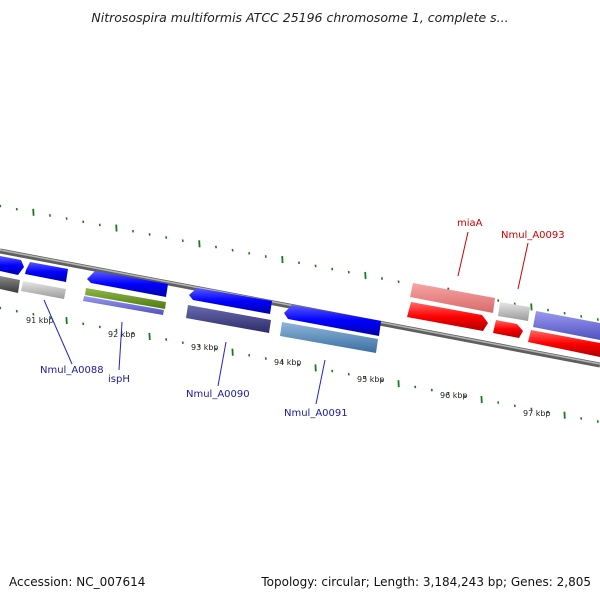 The width and height of the screenshot is (600, 600). What do you see at coordinates (230, 301) in the screenshot?
I see `Nmul_A0090-gene` at bounding box center [230, 301].